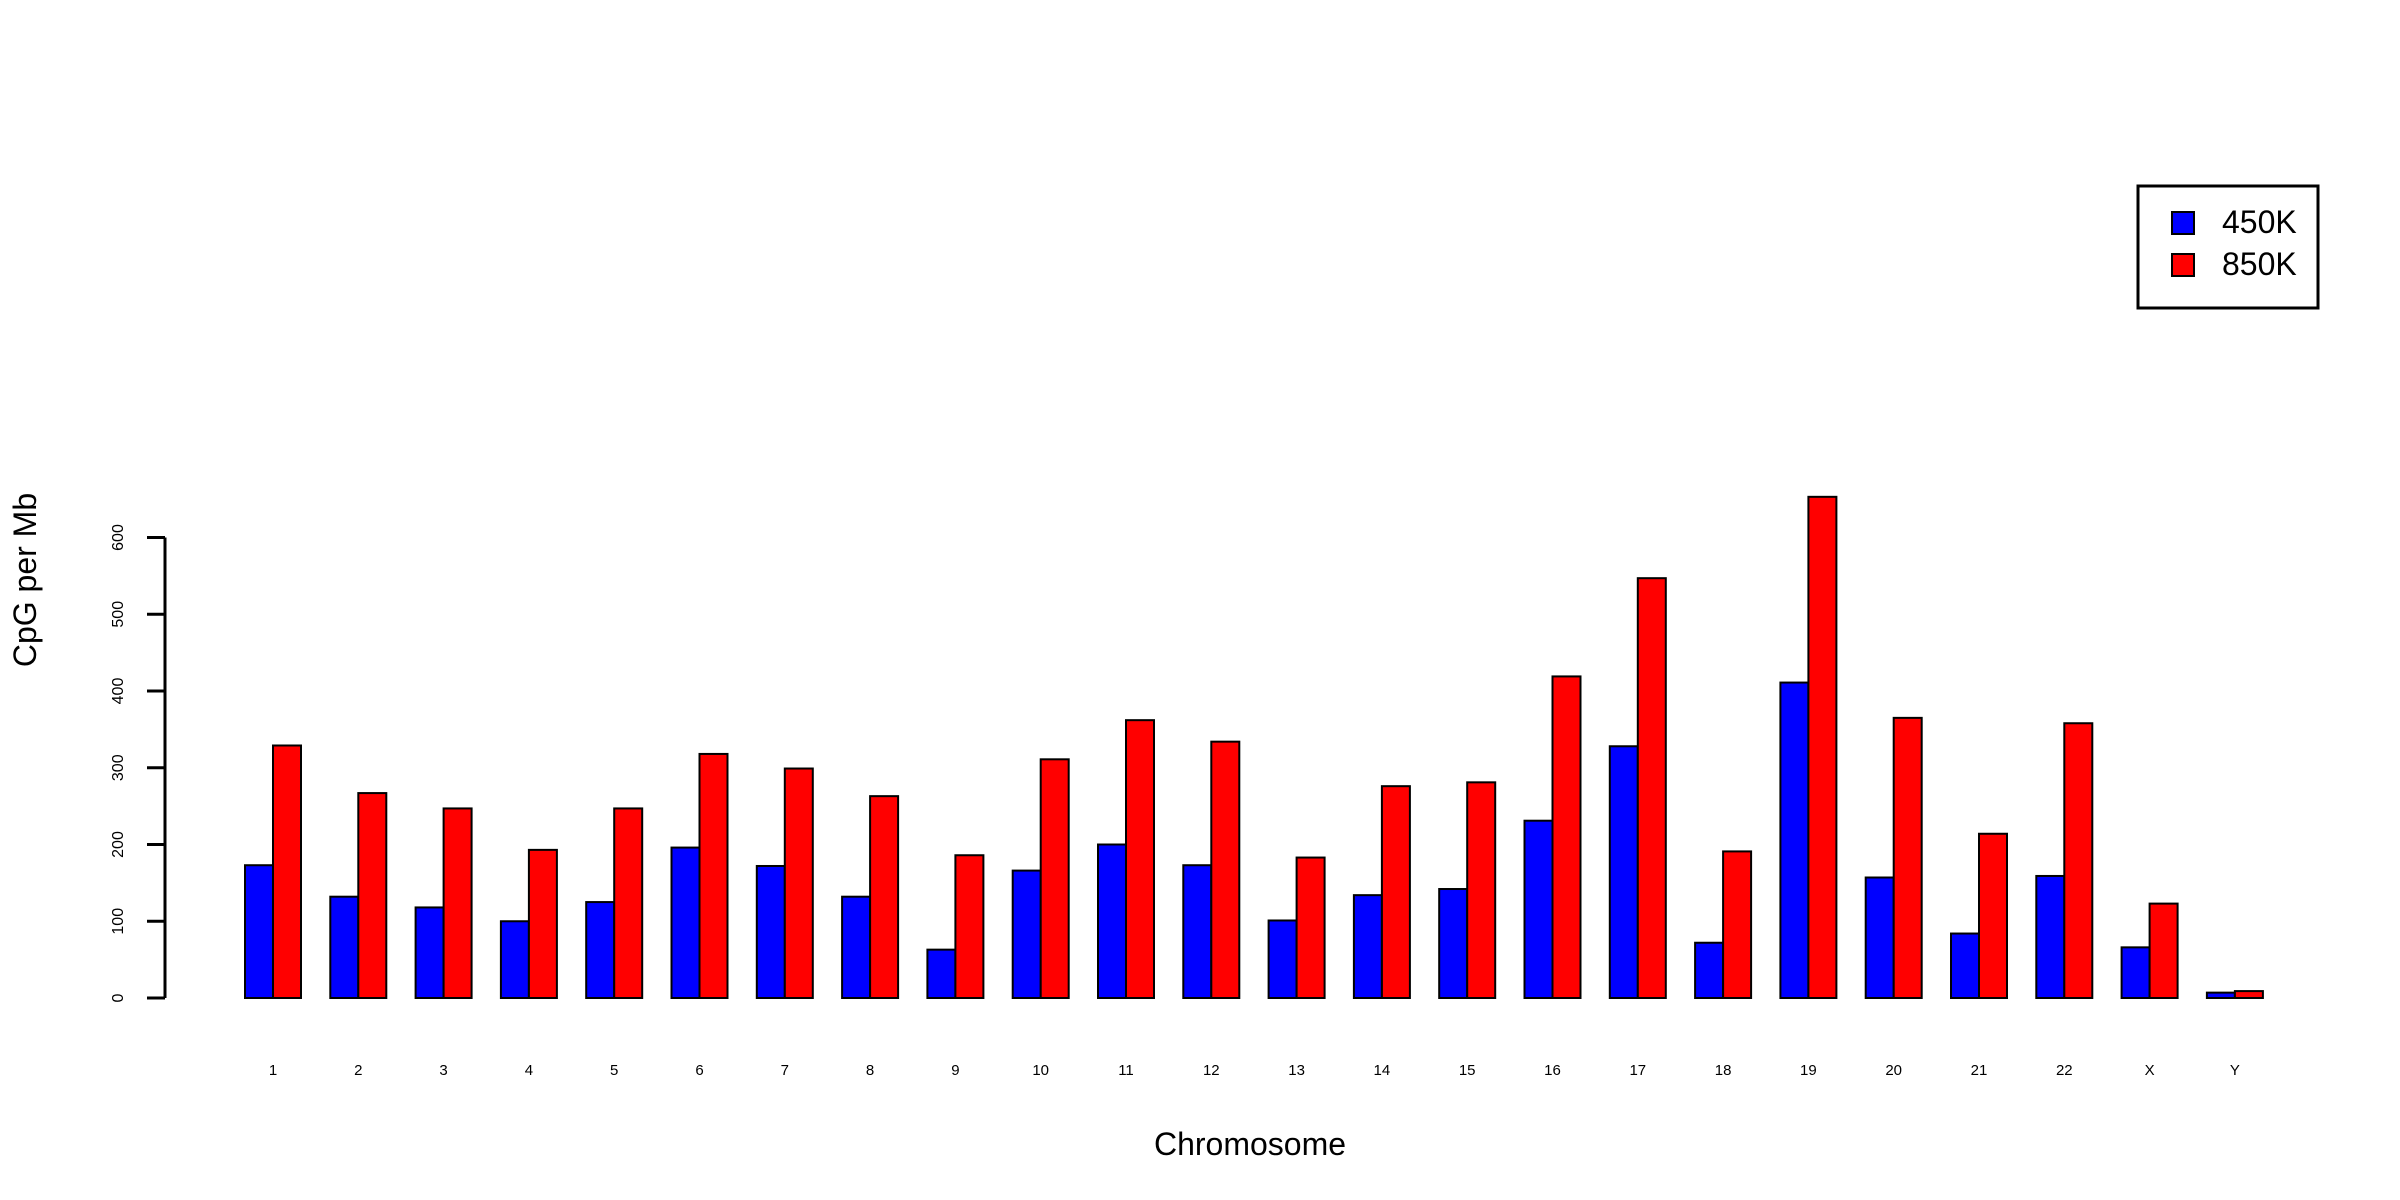 This screenshot has width=2400, height=1200. What do you see at coordinates (118, 997) in the screenshot?
I see `y-tick-label: 0` at bounding box center [118, 997].